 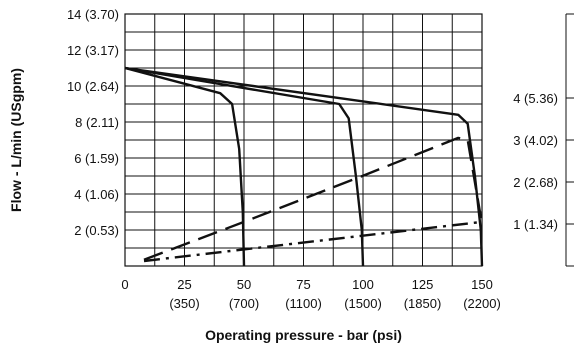 What do you see at coordinates (93, 50) in the screenshot?
I see `y-tick-label: 12 (3.17)` at bounding box center [93, 50].